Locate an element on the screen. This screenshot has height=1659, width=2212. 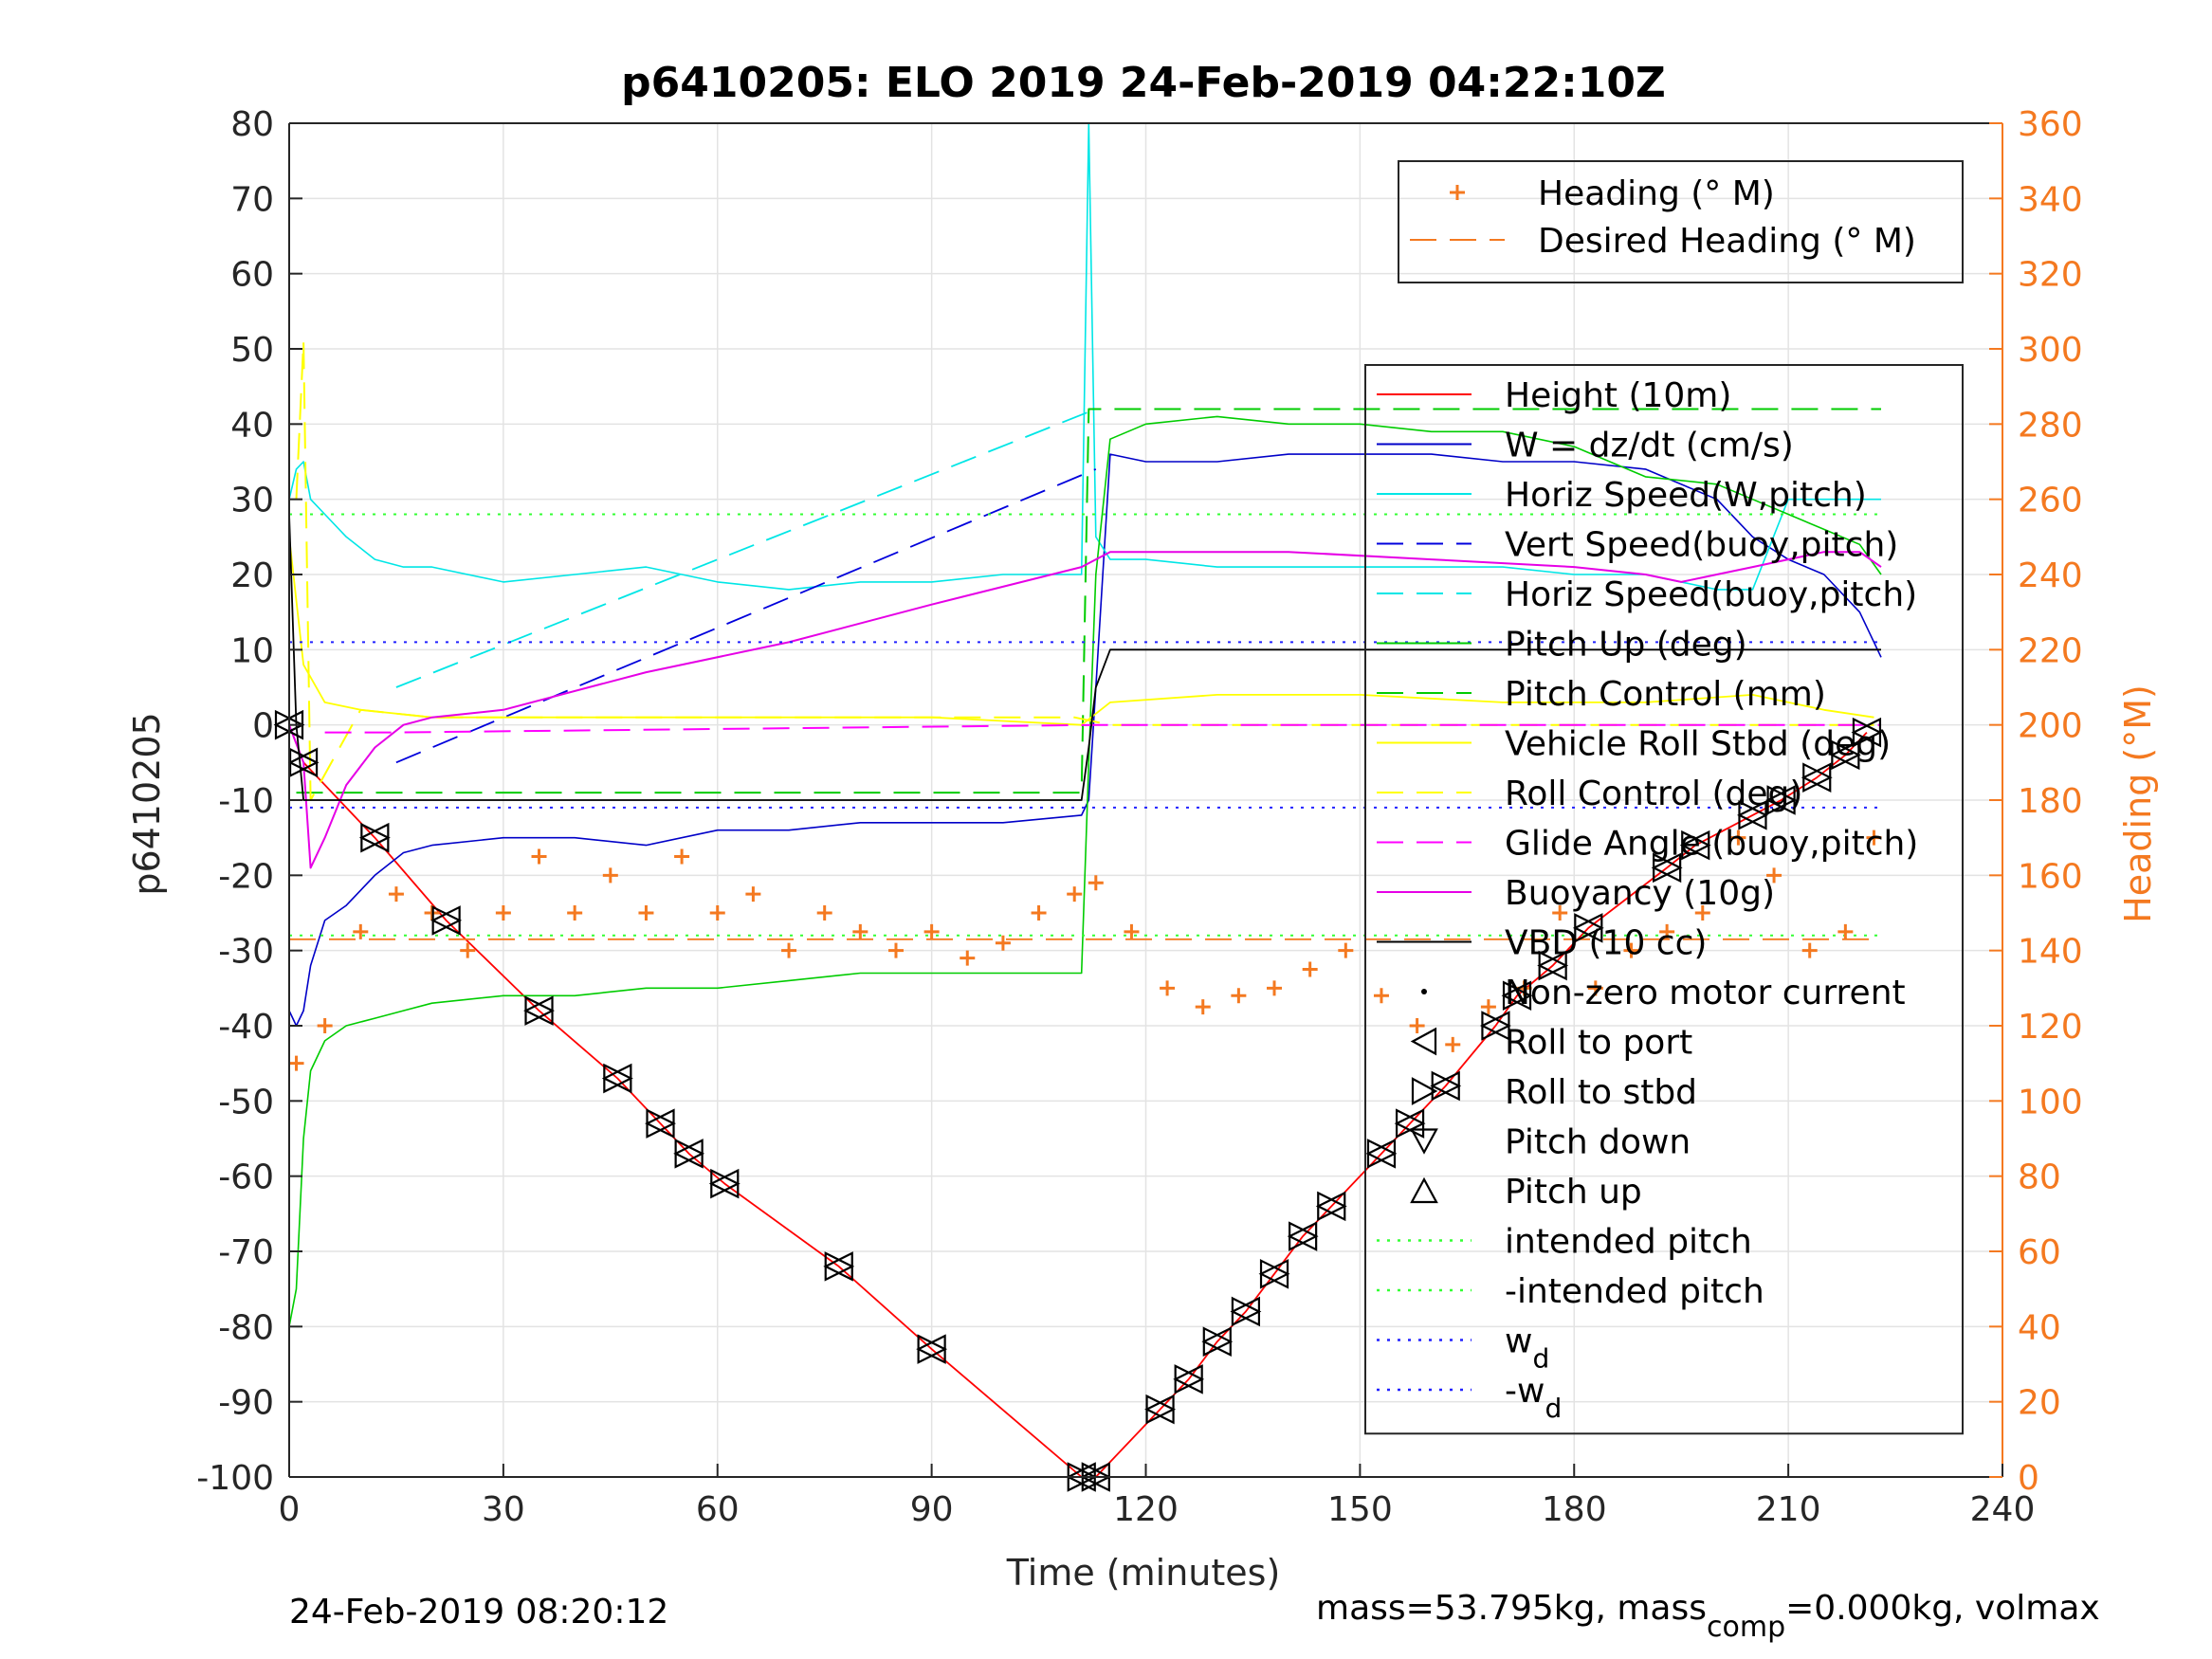
x-tick-label: 150 is located at coordinates (1360, 1509).